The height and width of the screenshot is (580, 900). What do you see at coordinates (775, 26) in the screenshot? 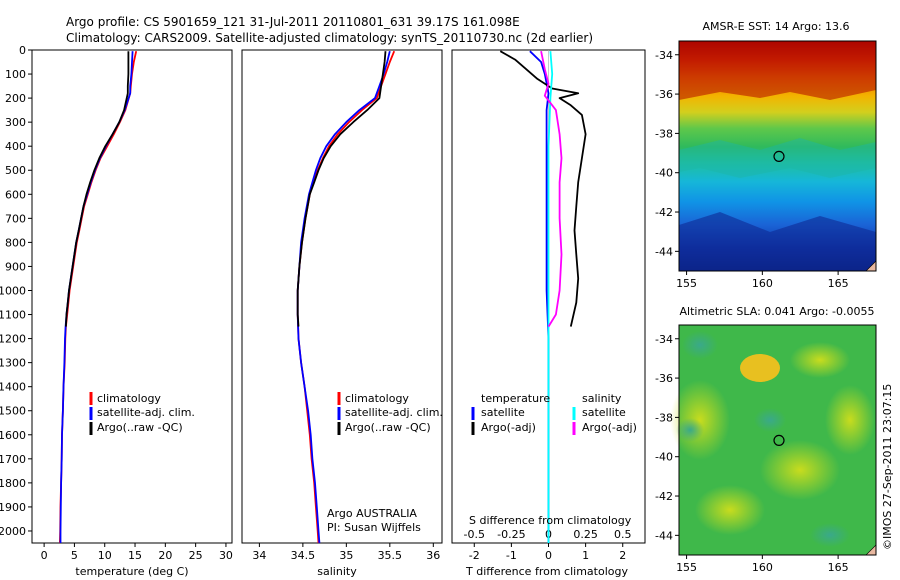
I see `sst-map-title: AMSR-E SST: 14 Argo: 13.6` at bounding box center [775, 26].